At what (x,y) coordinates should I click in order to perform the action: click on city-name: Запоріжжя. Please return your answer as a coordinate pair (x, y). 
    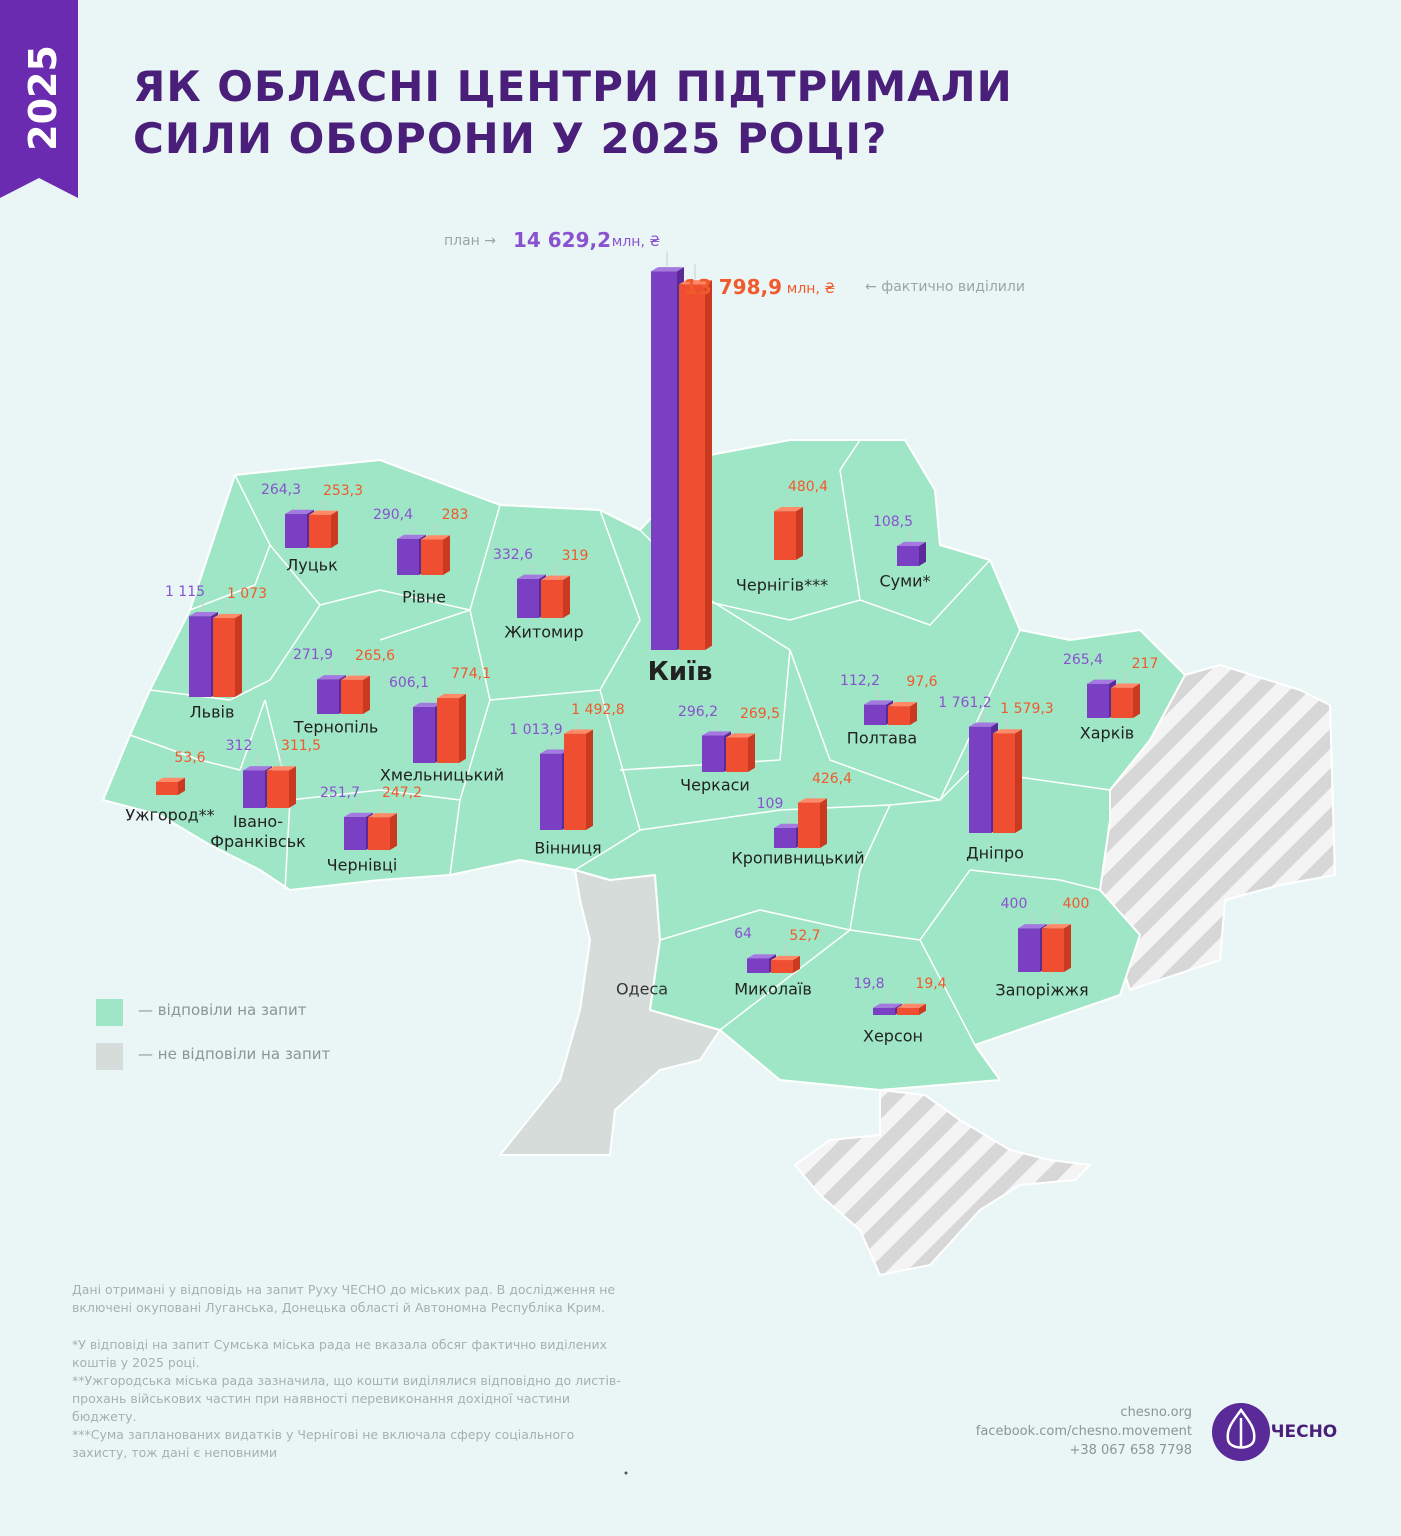
    Looking at the image, I should click on (1042, 990).